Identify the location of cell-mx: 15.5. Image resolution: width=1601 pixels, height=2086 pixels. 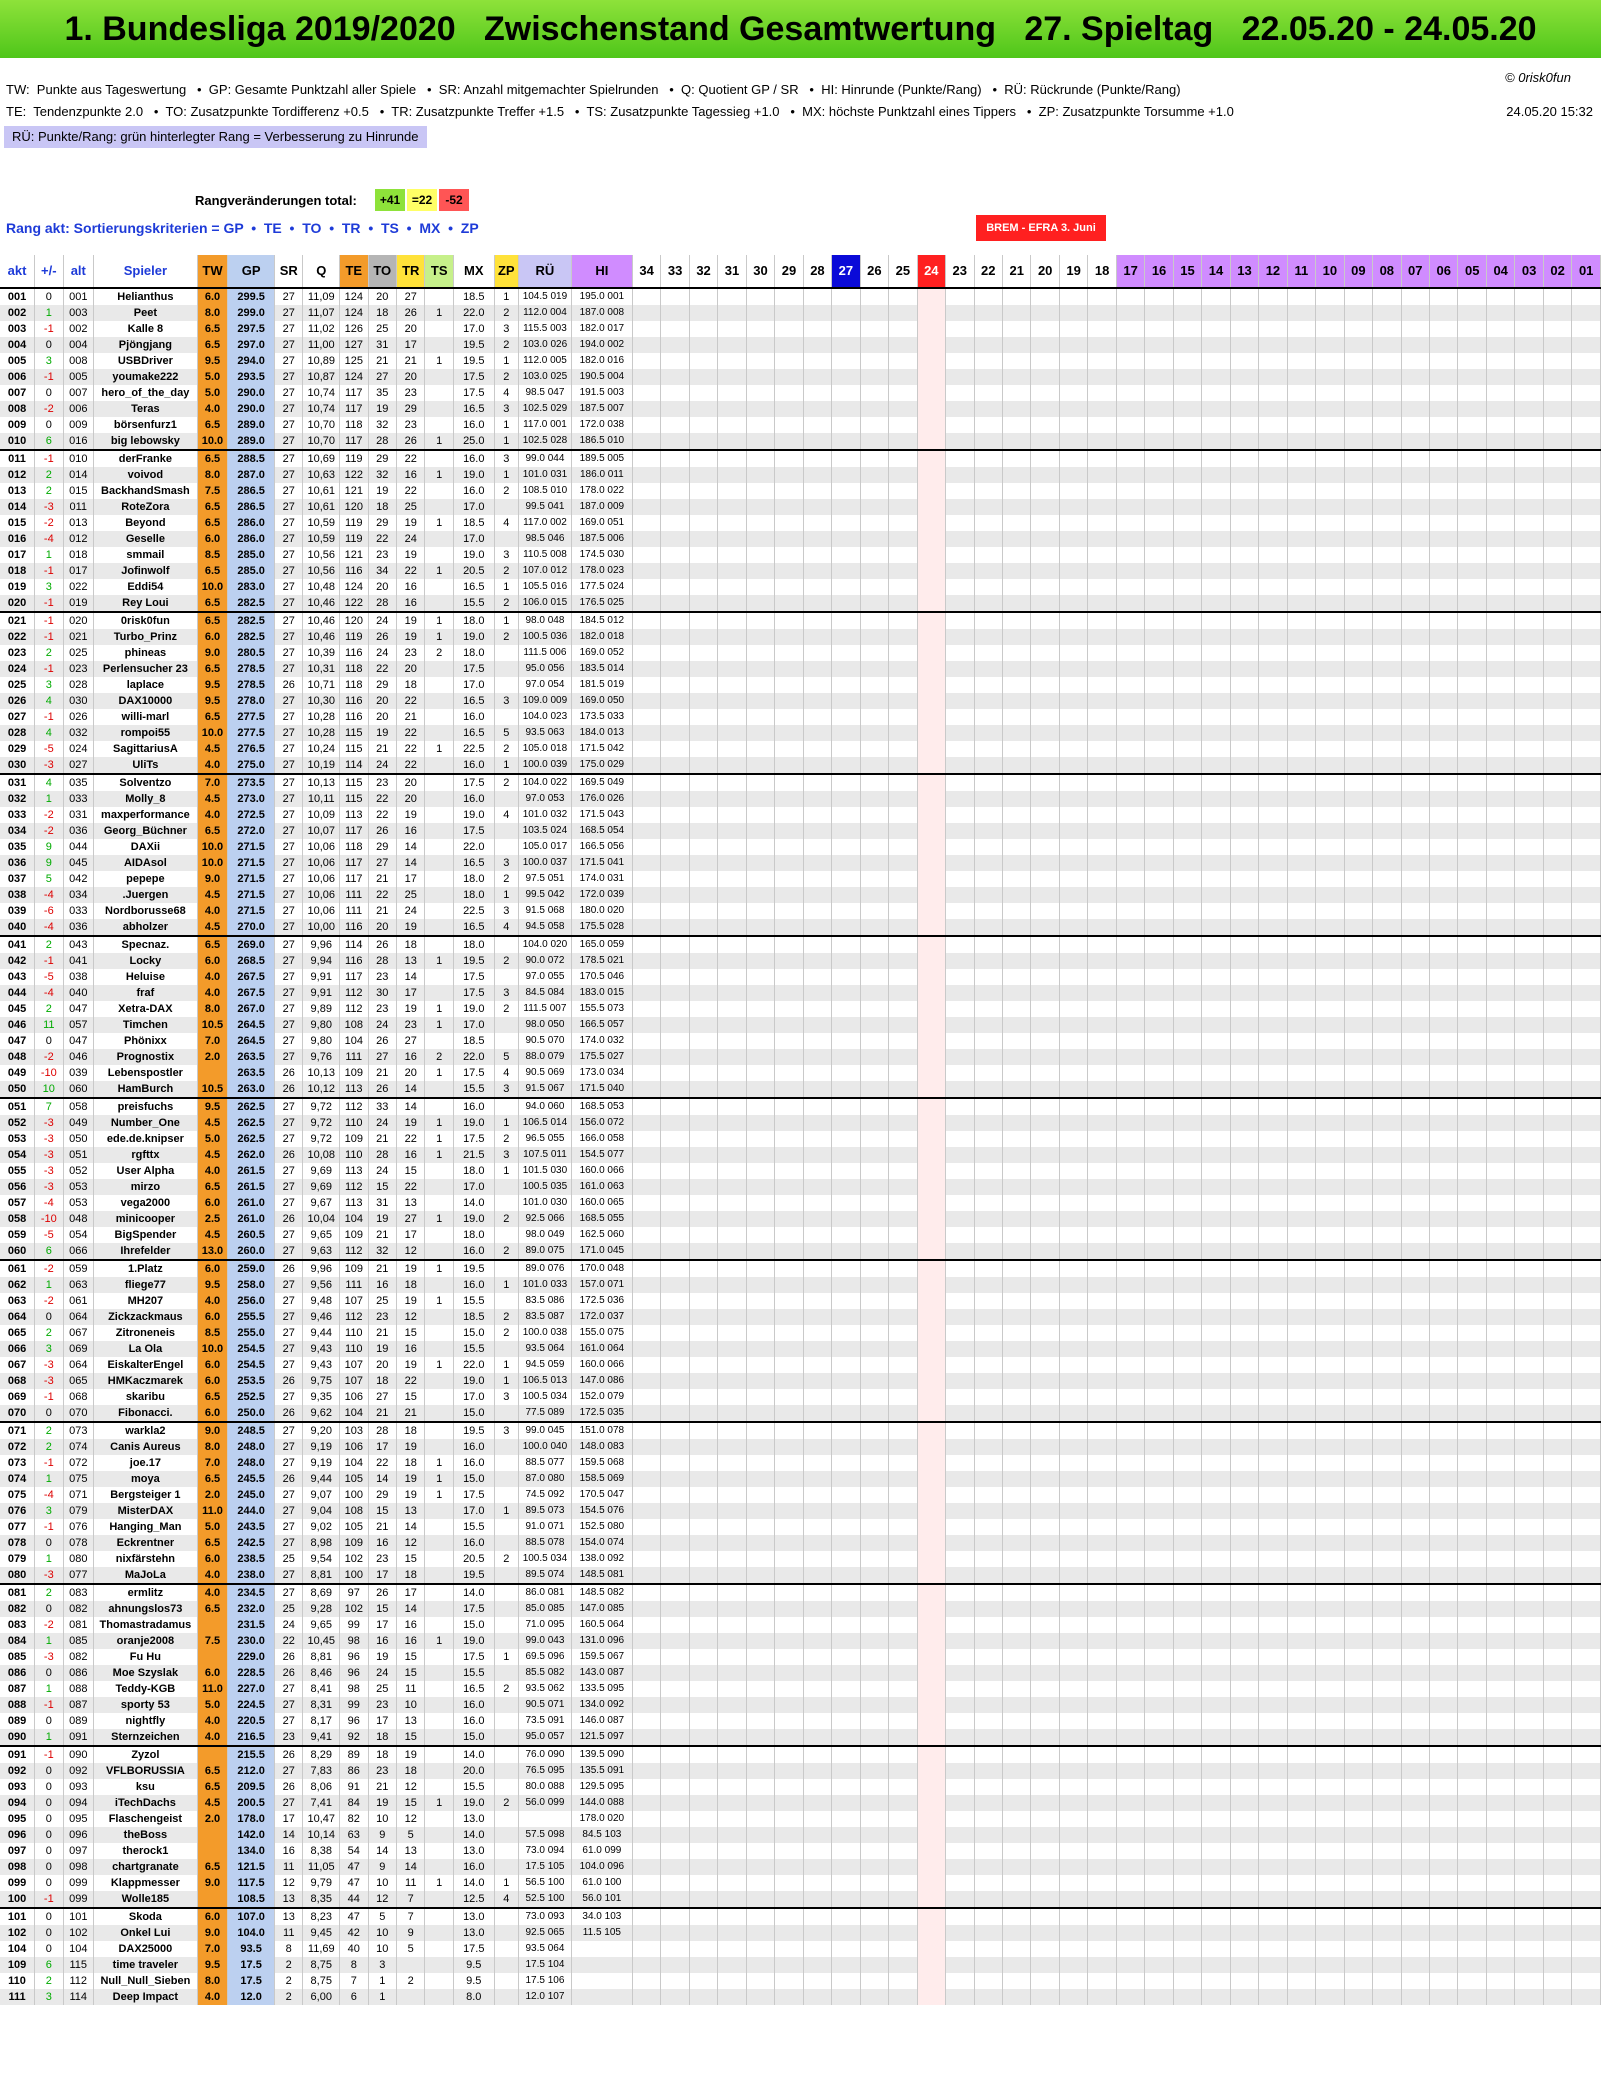
(474, 1527).